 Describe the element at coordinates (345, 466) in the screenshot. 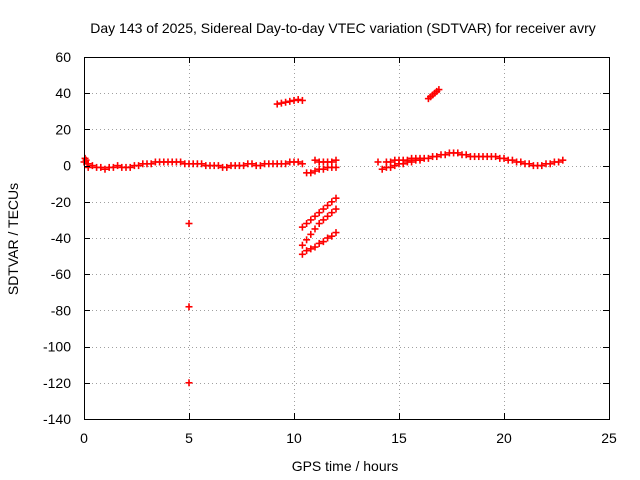

I see `x-axis-label: GPS time / hours` at that location.